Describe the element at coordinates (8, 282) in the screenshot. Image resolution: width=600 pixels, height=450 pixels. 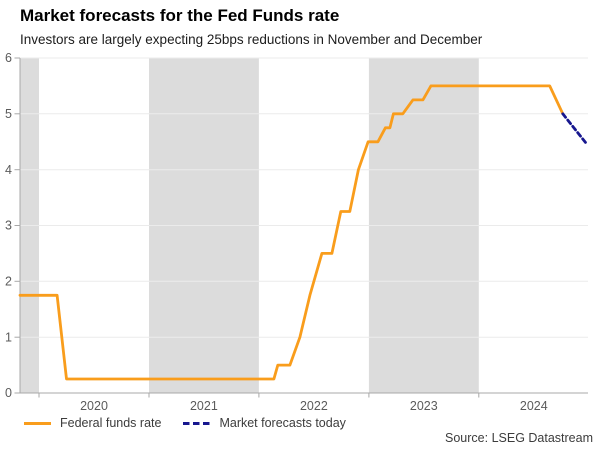
I see `y-tick-label: 2` at that location.